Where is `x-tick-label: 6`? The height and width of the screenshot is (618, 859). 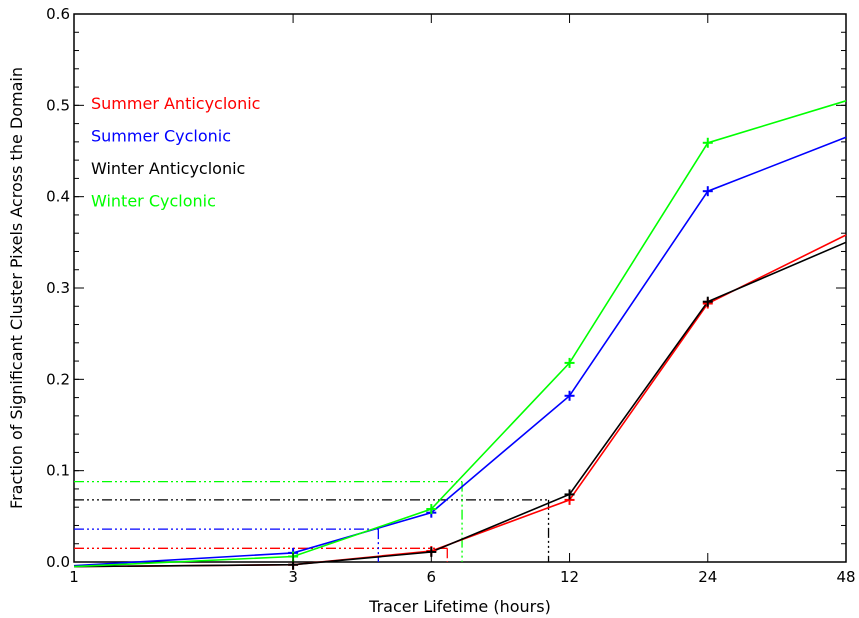 x-tick-label: 6 is located at coordinates (432, 577).